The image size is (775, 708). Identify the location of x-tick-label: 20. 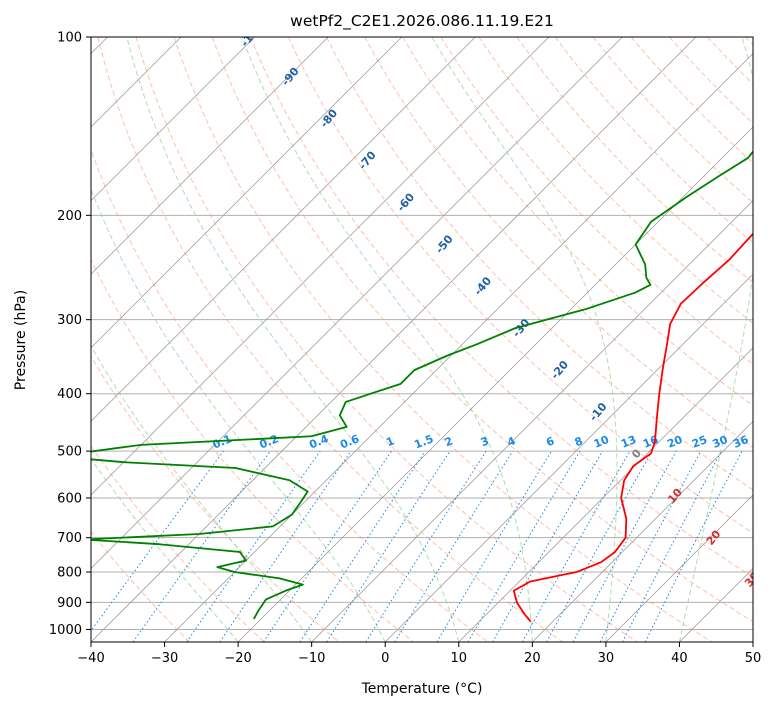
(532, 658).